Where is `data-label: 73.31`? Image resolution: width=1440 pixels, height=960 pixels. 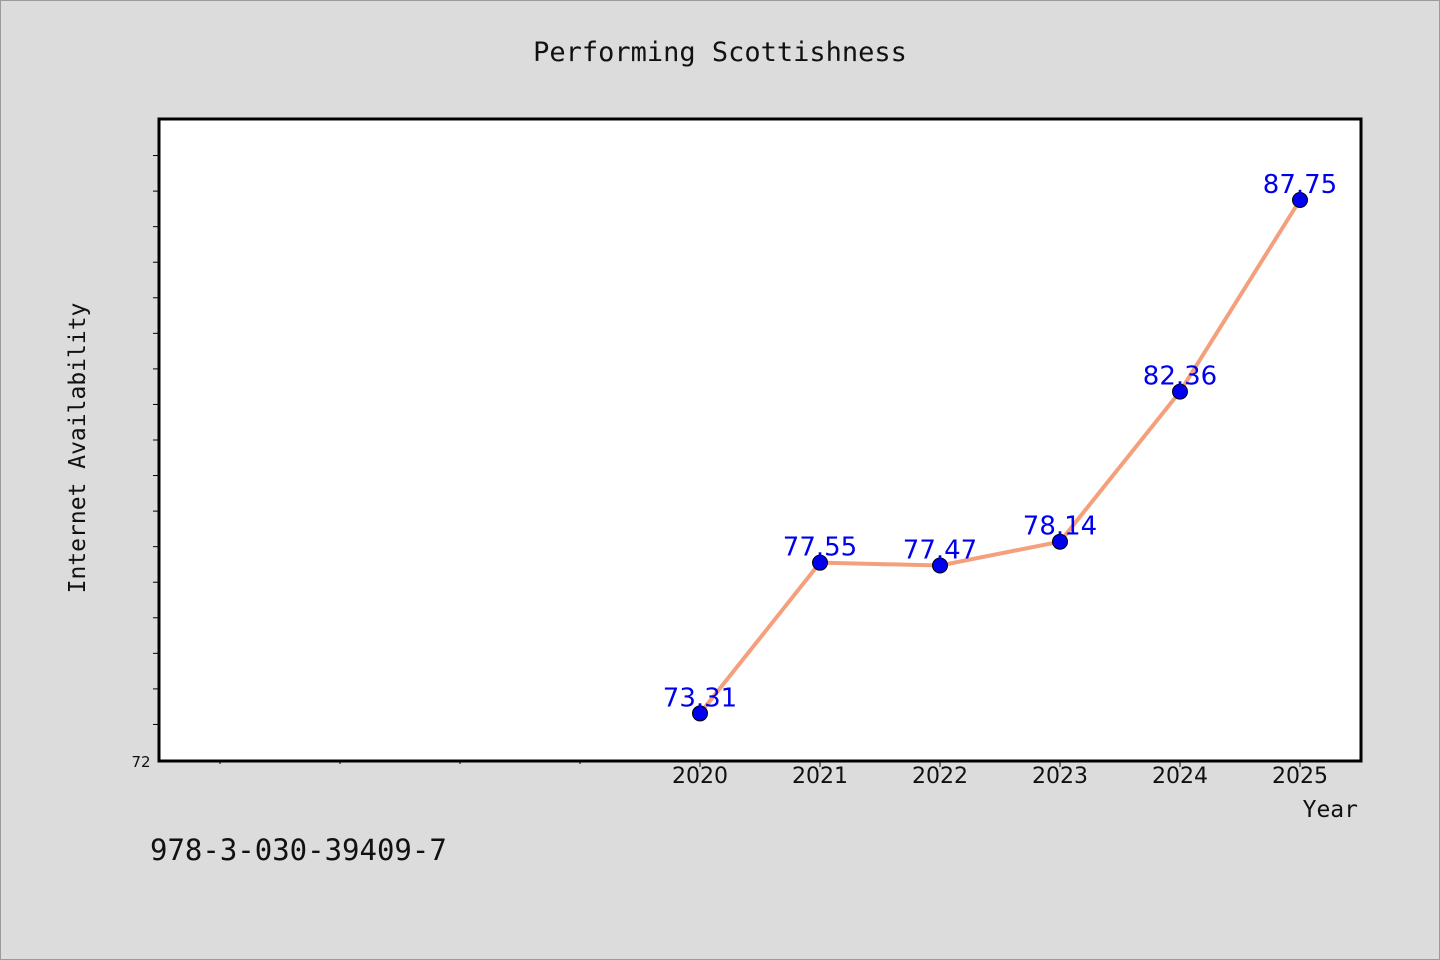
data-label: 73.31 is located at coordinates (700, 698).